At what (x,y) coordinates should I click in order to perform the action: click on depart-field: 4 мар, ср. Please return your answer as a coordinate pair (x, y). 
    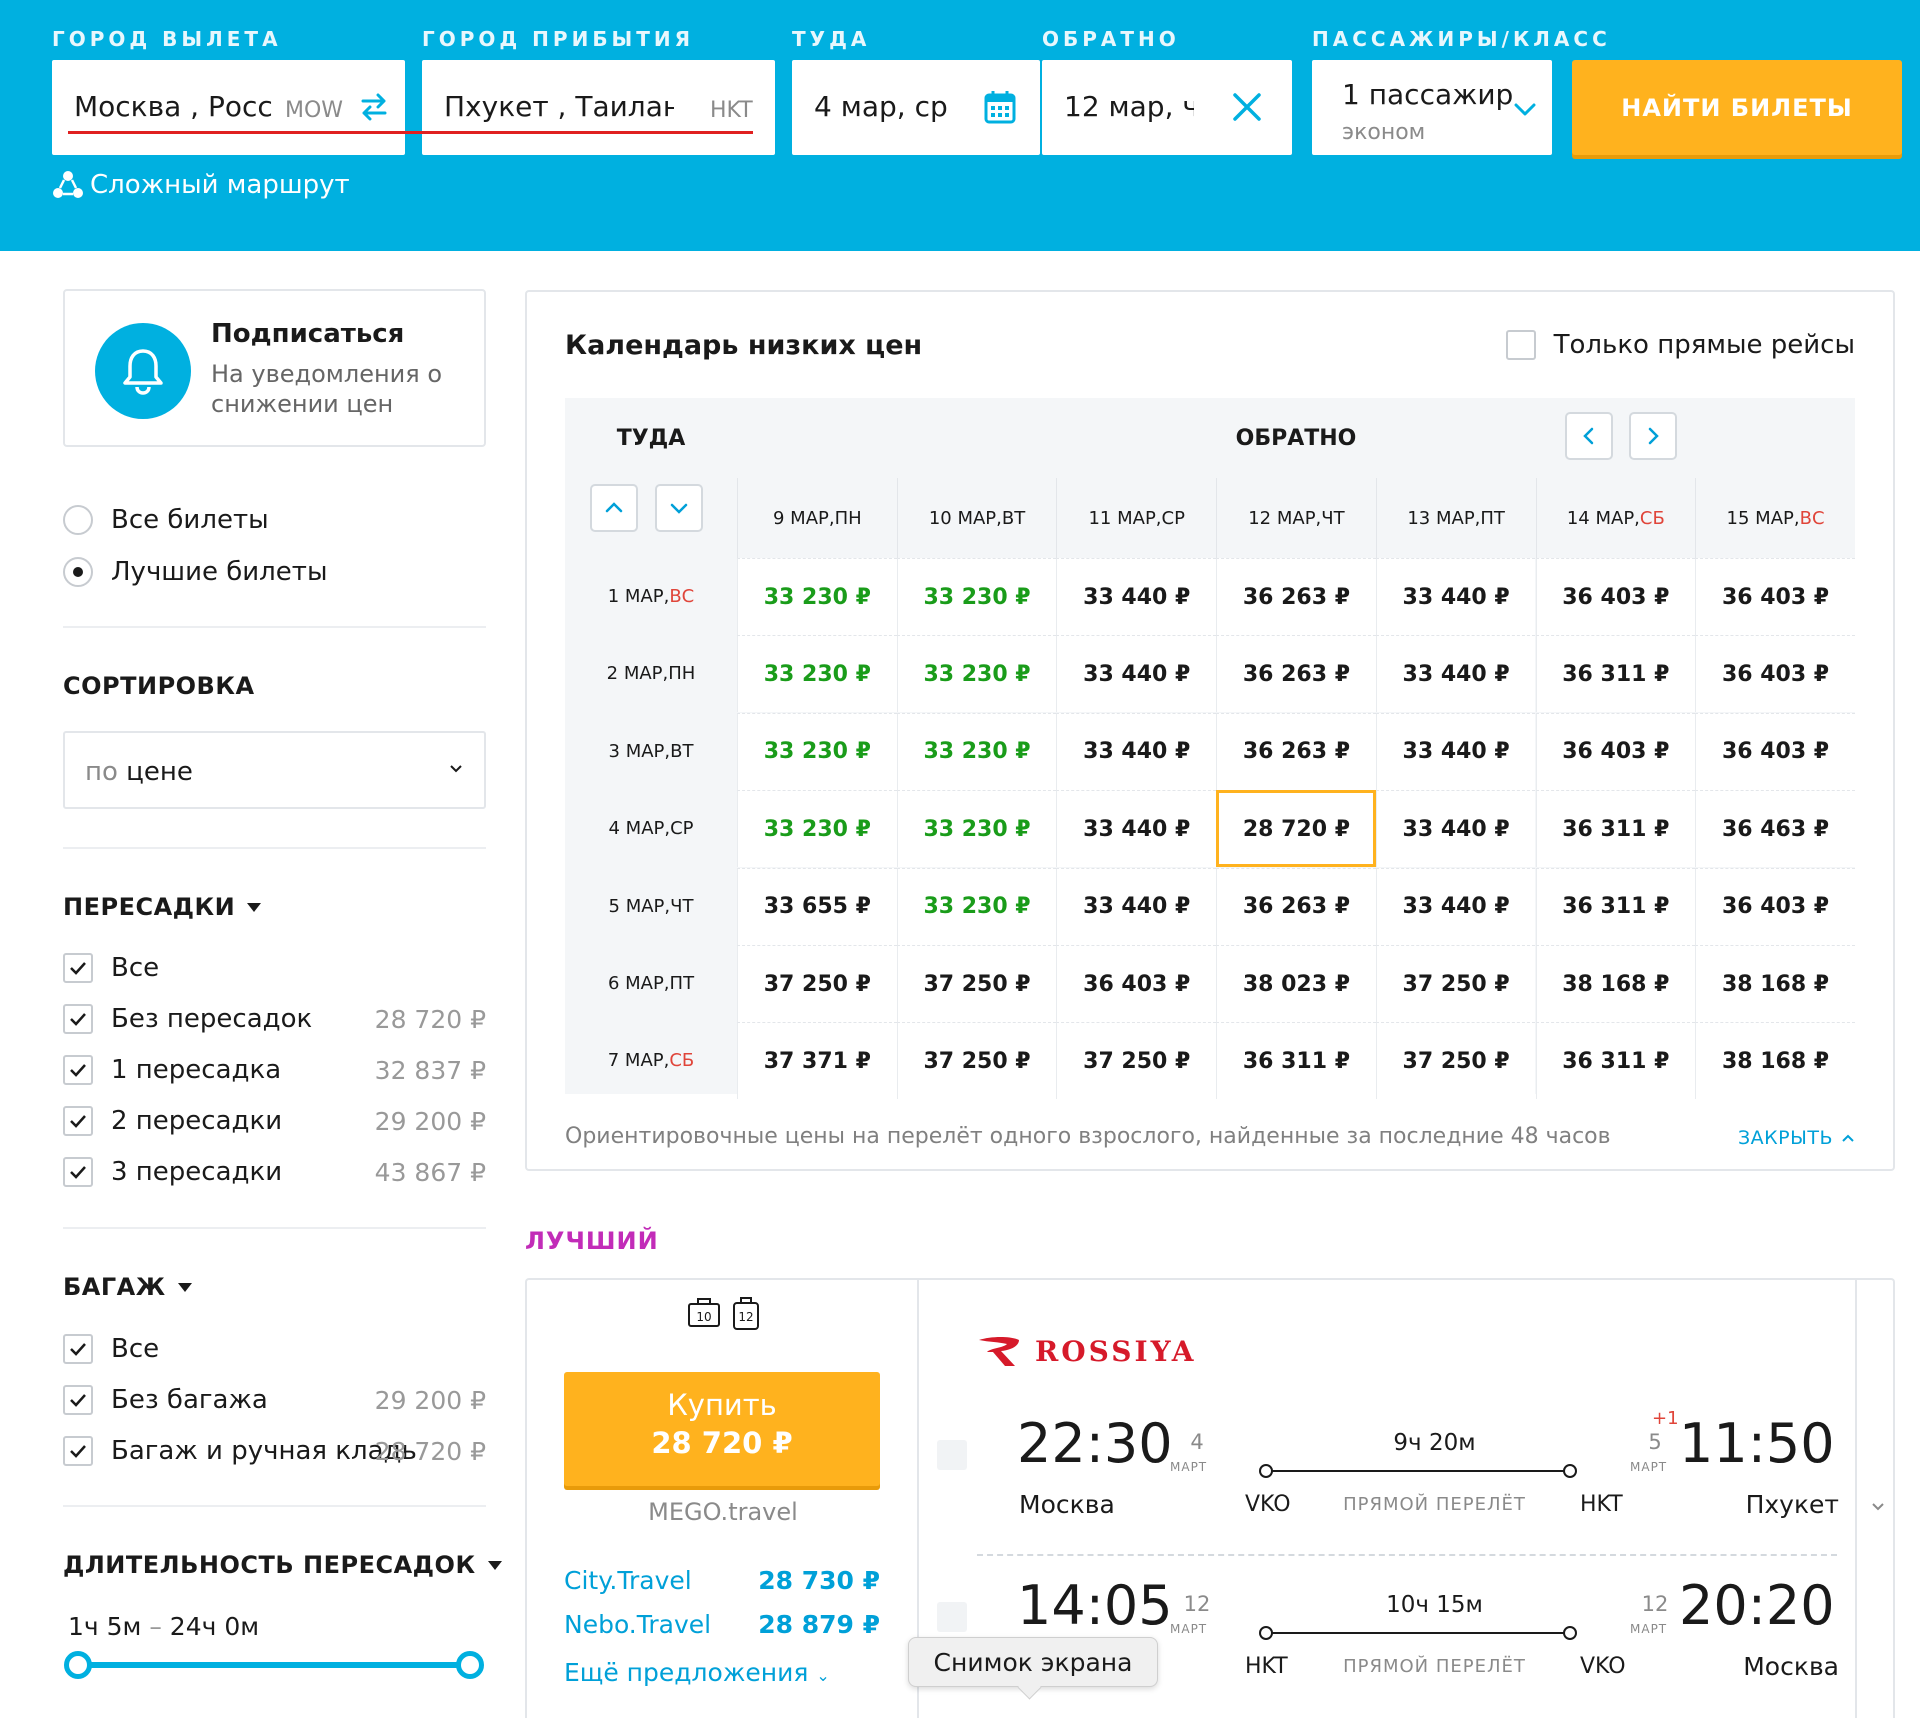
    Looking at the image, I should click on (916, 107).